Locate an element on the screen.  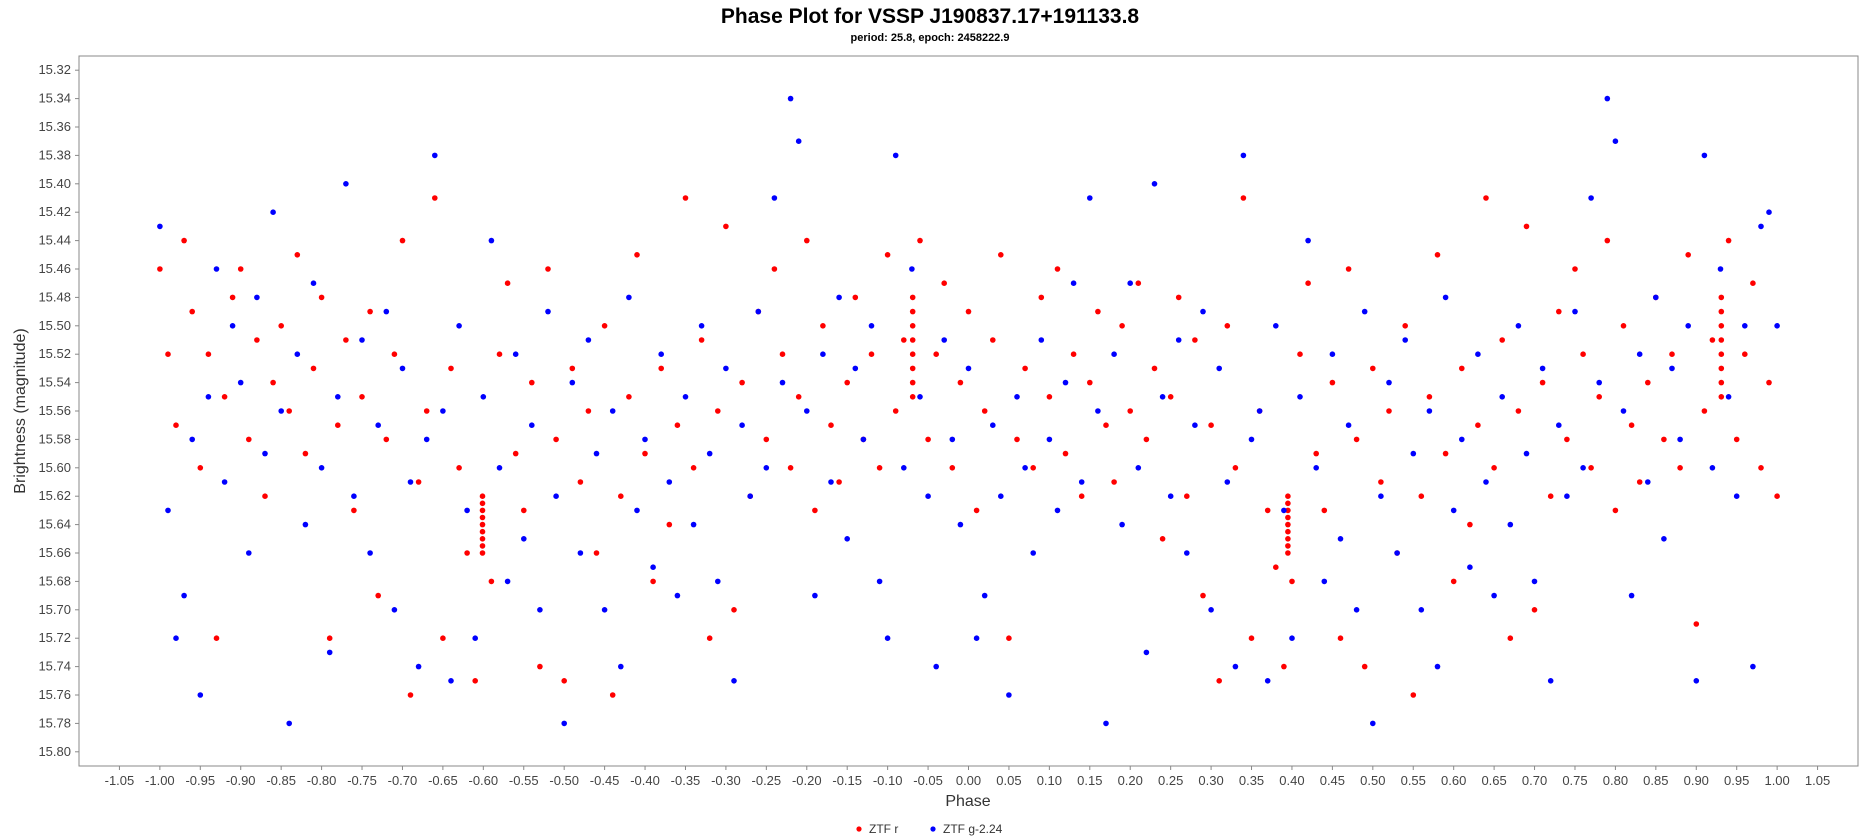
y-tick-label: 15.44 is located at coordinates (54, 240).